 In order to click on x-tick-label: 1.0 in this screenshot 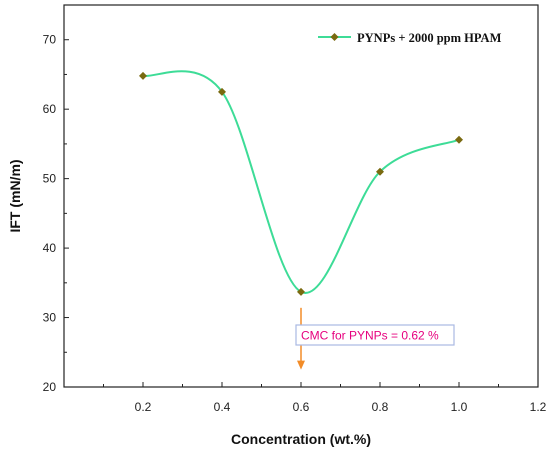, I will do `click(459, 407)`.